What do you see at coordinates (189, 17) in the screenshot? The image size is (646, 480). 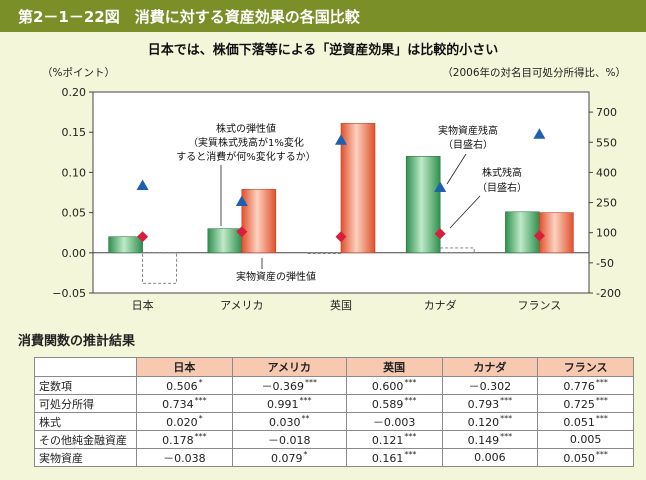 I see `figure-title: 第2－1－22図 消費に対する資産効果の各国比較` at bounding box center [189, 17].